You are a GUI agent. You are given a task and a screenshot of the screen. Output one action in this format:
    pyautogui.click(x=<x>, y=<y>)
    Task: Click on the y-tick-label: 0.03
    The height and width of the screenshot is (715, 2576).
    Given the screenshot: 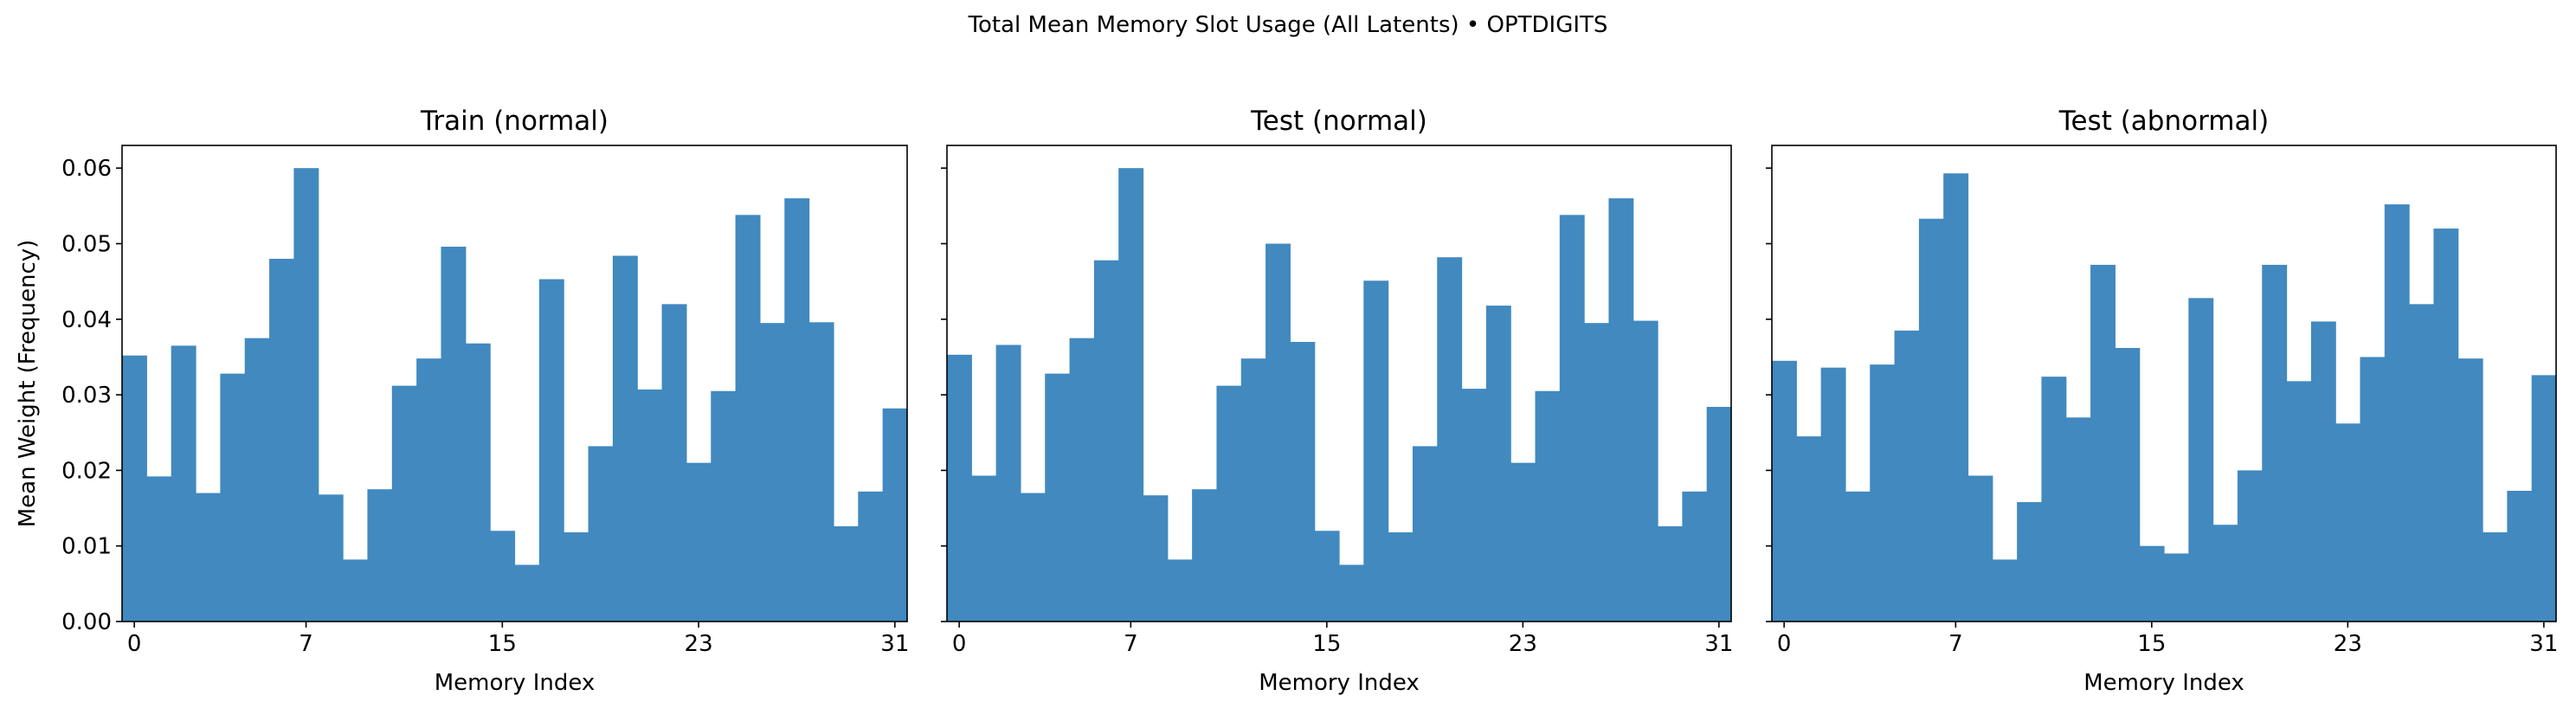 What is the action you would take?
    pyautogui.click(x=86, y=396)
    